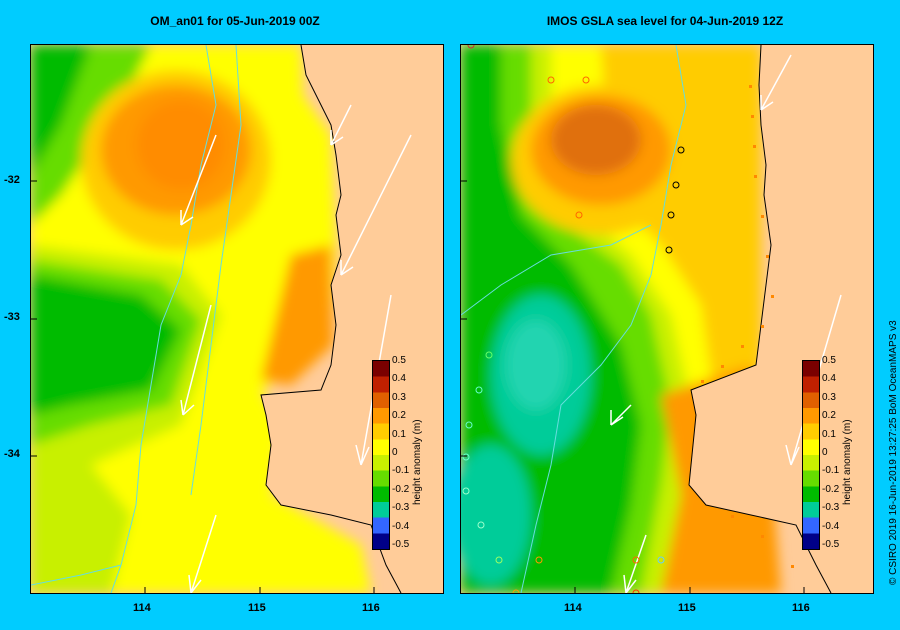  I want to click on right-coastline, so click(760, 319).